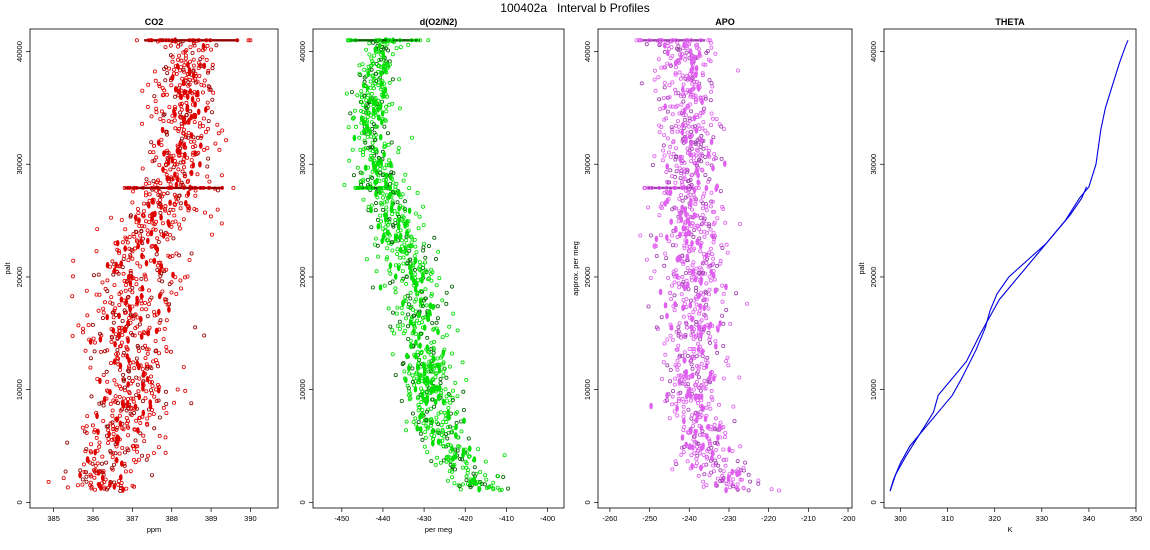  What do you see at coordinates (725, 22) in the screenshot?
I see `panel-title: APO` at bounding box center [725, 22].